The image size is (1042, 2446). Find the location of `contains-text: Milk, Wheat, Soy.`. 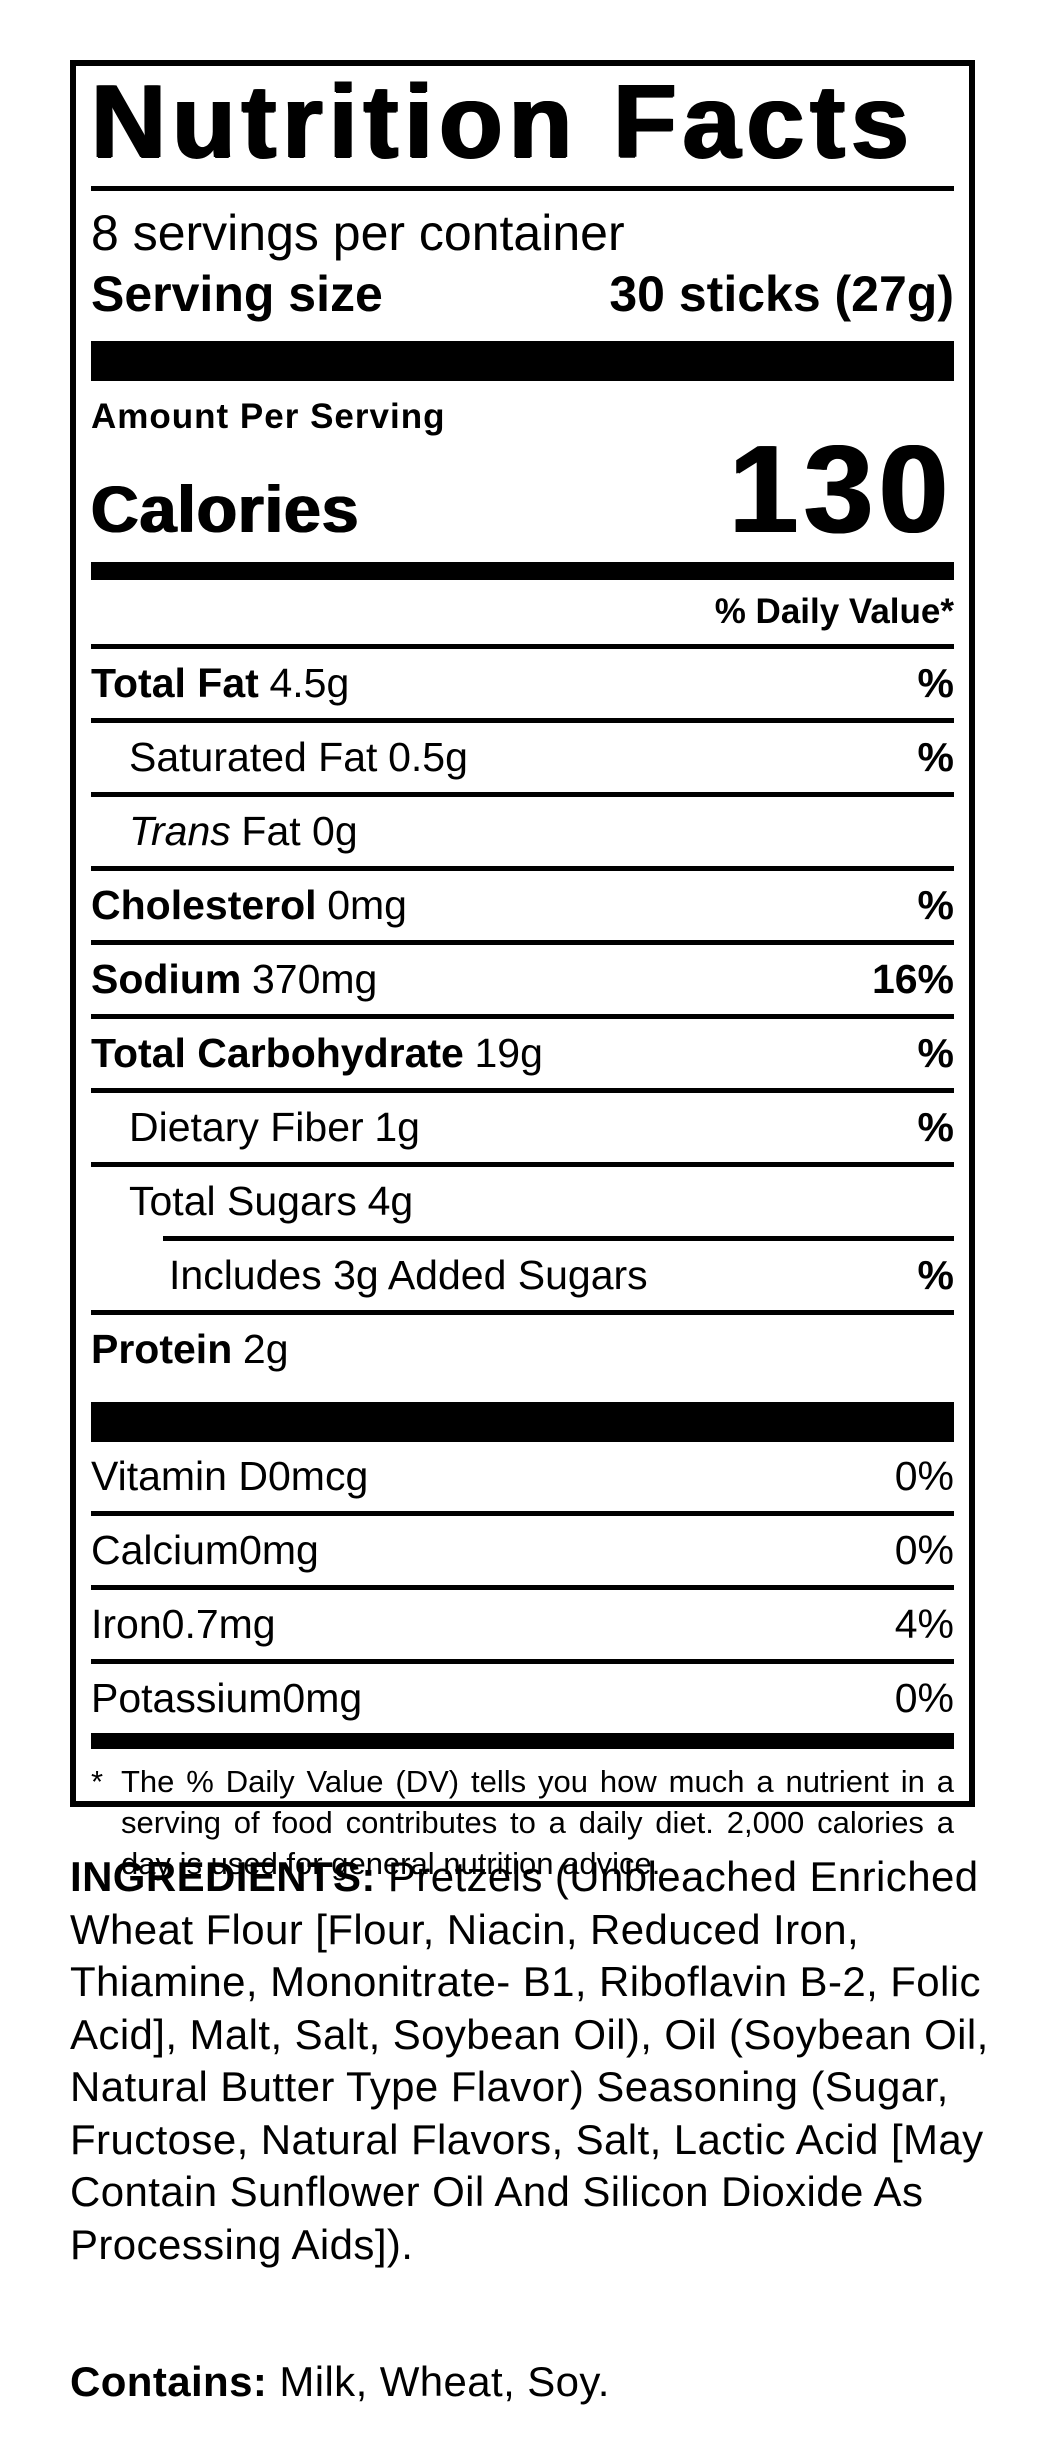

contains-text: Milk, Wheat, Soy. is located at coordinates (444, 2381).